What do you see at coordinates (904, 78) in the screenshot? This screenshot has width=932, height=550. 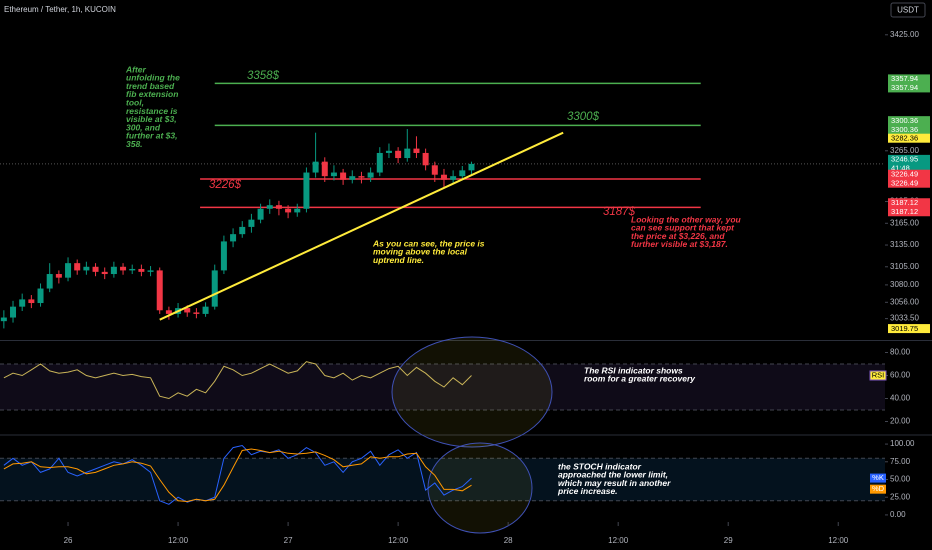 I see `price-tag-label: 3357.94` at bounding box center [904, 78].